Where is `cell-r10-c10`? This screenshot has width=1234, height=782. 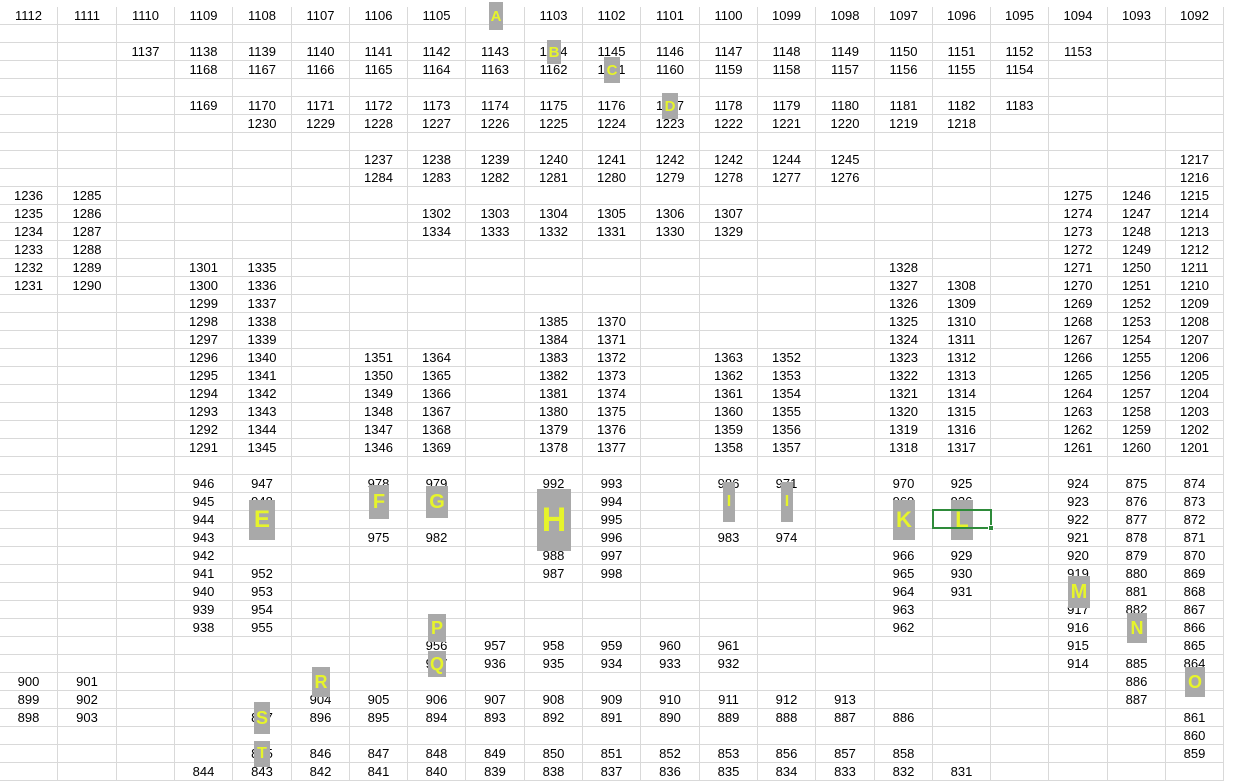 cell-r10-c10 is located at coordinates (612, 196).